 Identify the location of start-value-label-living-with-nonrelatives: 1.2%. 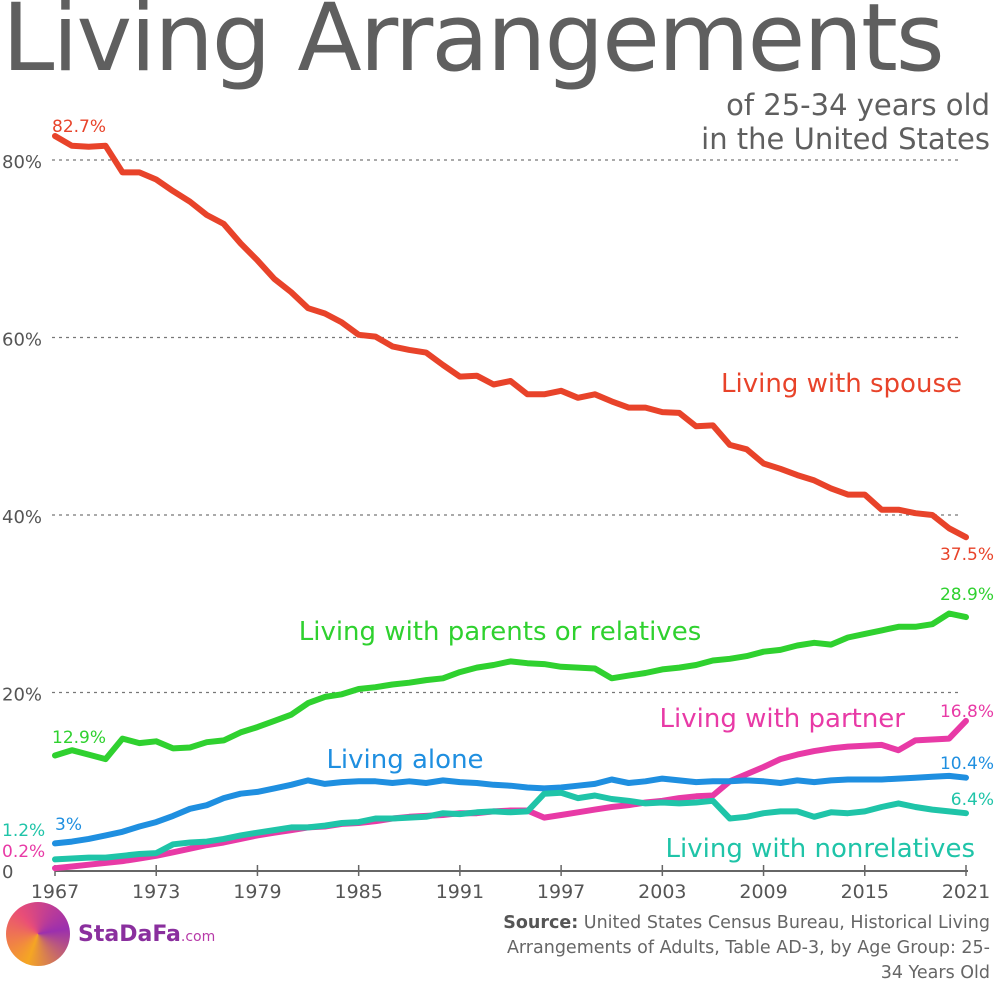
(23, 831).